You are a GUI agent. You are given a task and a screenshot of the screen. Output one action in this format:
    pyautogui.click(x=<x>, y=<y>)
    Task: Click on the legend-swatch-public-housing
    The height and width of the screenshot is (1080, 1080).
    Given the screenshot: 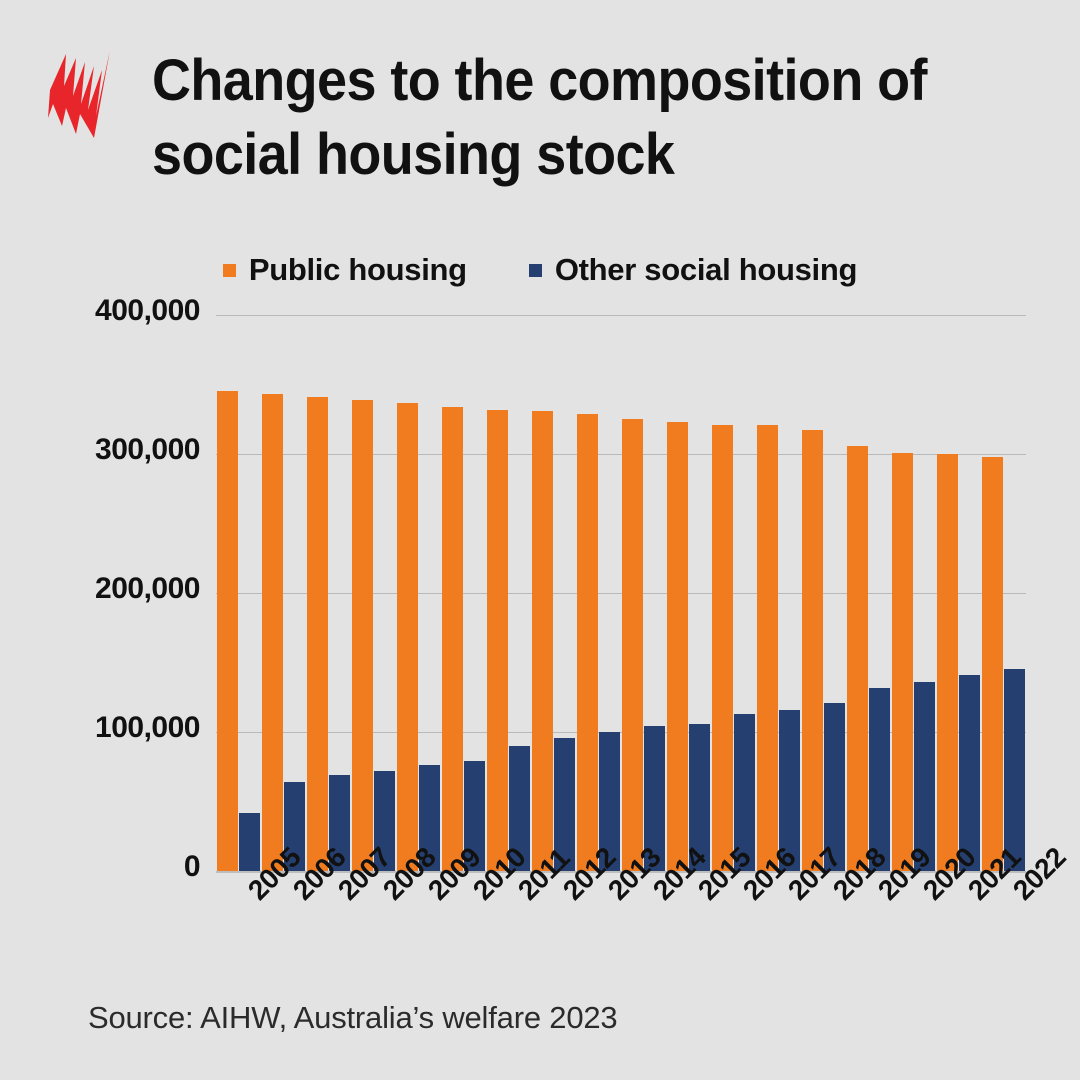 What is the action you would take?
    pyautogui.click(x=229, y=270)
    